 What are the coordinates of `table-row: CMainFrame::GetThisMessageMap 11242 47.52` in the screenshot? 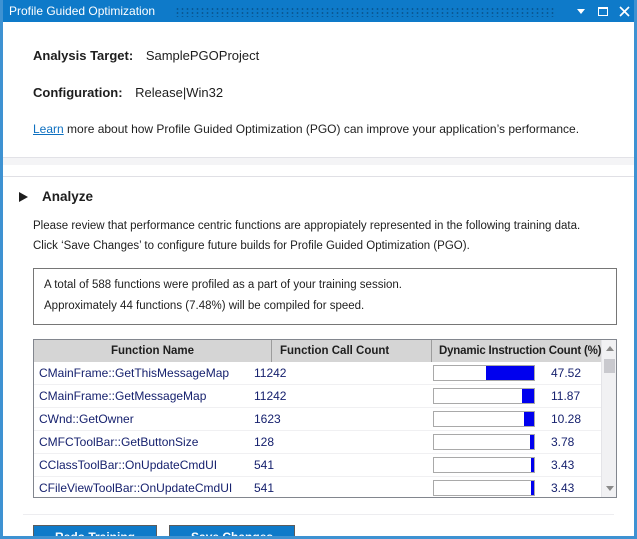 It's located at (317, 373).